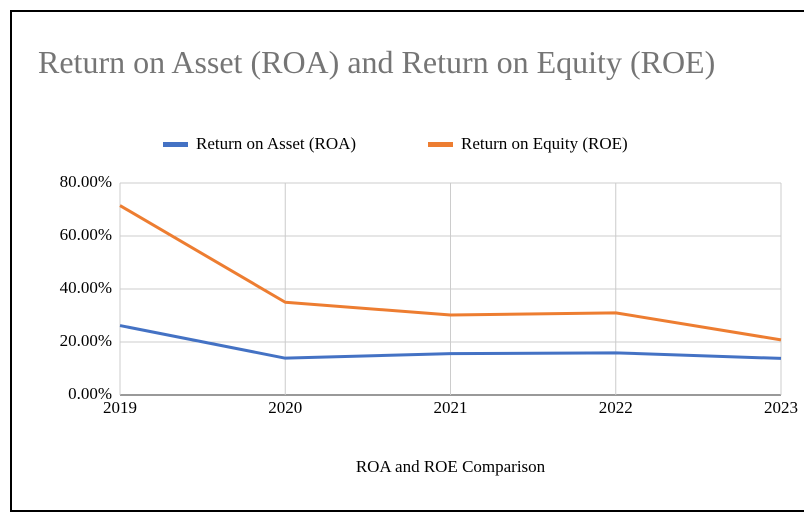 The width and height of the screenshot is (804, 512). I want to click on x-tick-label: 2023, so click(781, 407).